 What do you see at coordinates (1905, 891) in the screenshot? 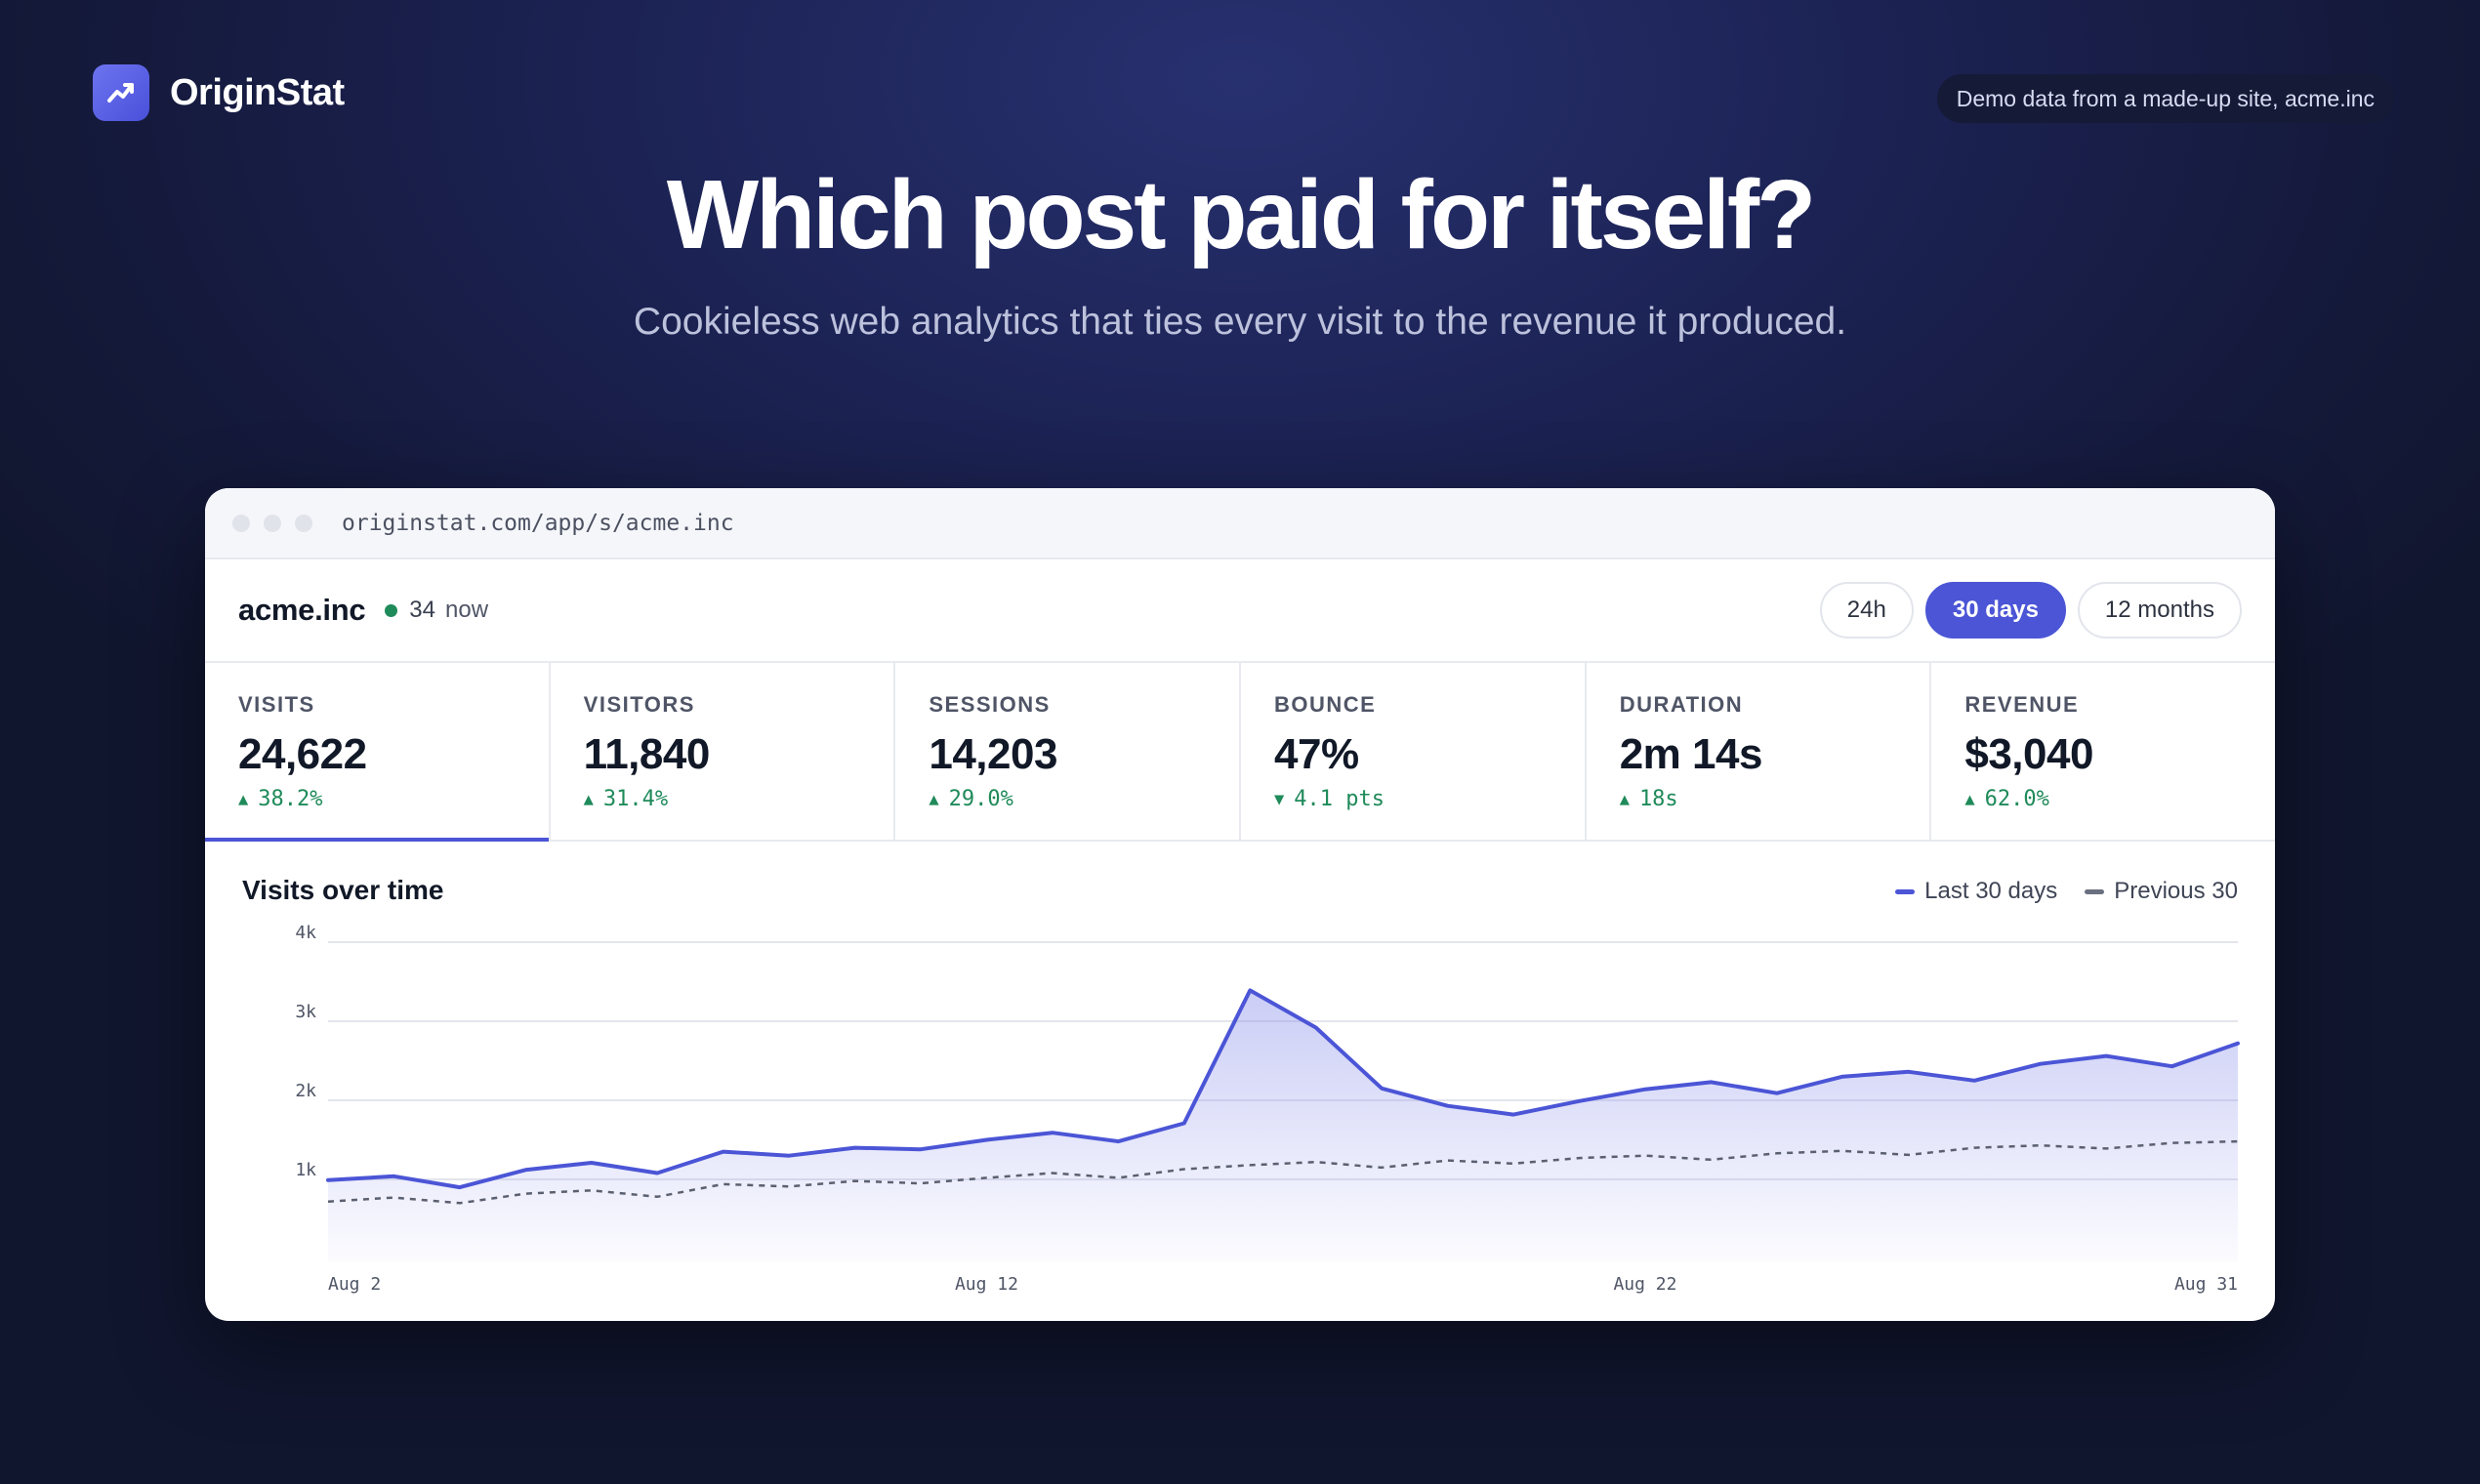
I see `legend-swatch` at bounding box center [1905, 891].